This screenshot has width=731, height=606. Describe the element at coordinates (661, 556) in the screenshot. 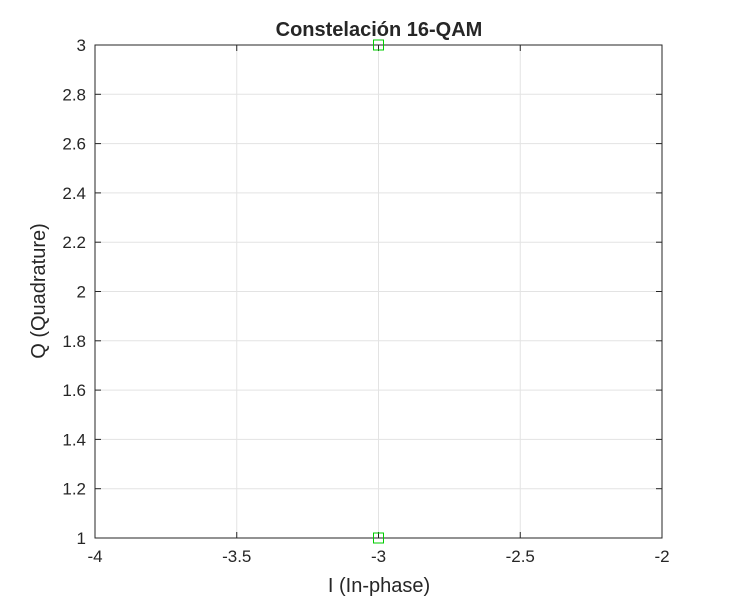

I see `x-tick-label: -2` at that location.